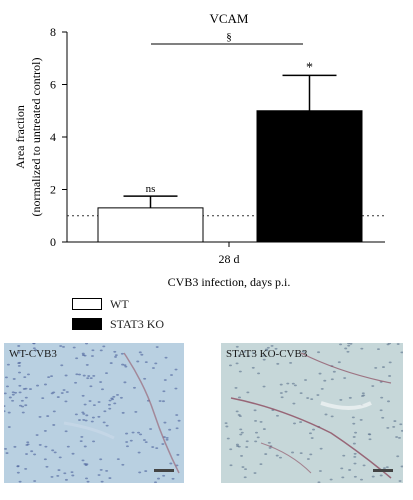 The width and height of the screenshot is (413, 500). I want to click on y-axis-label-line2: (normalized to untreated control), so click(36, 137).